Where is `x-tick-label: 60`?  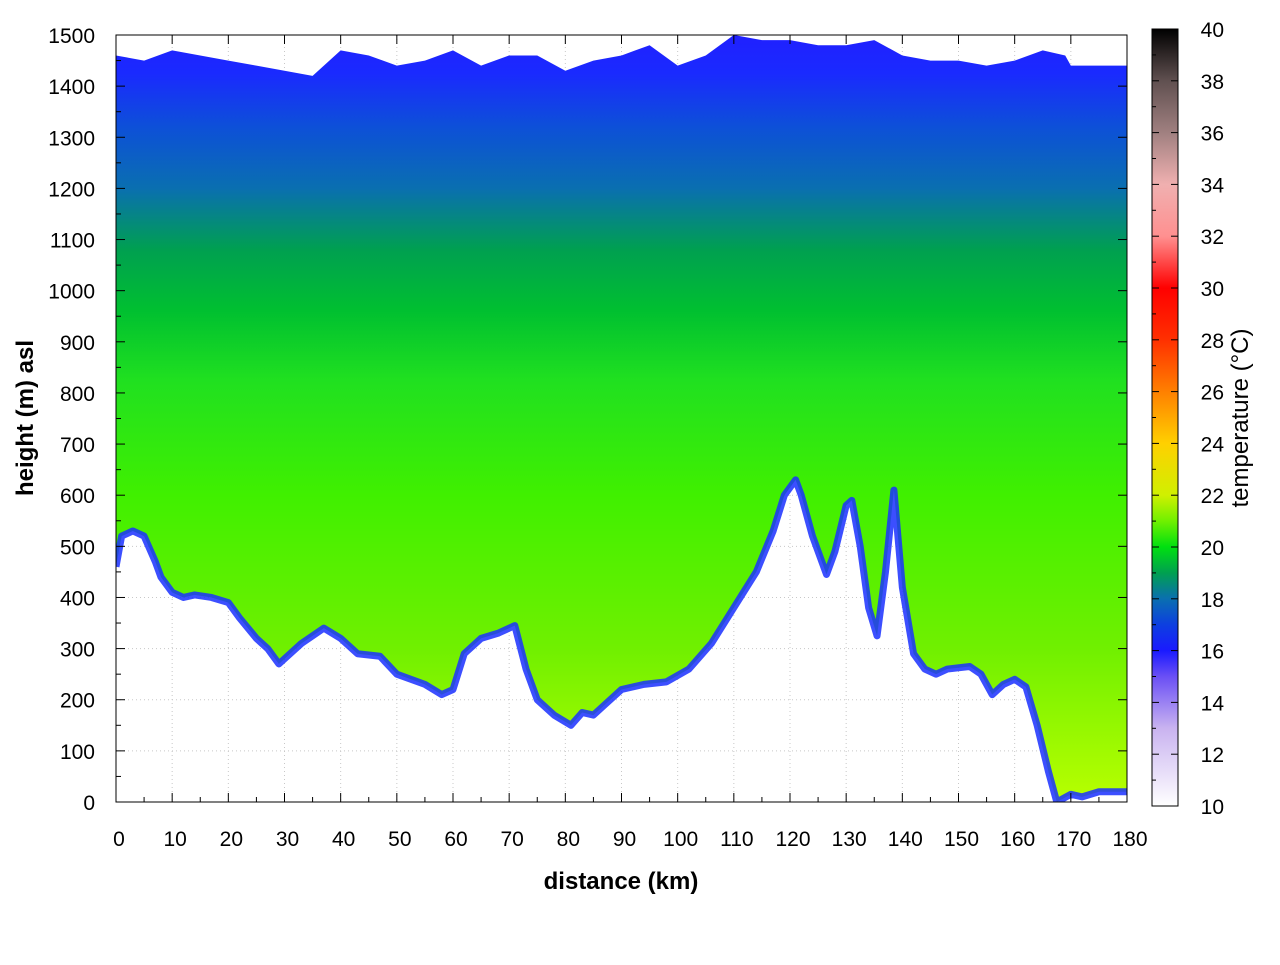 x-tick-label: 60 is located at coordinates (455, 839).